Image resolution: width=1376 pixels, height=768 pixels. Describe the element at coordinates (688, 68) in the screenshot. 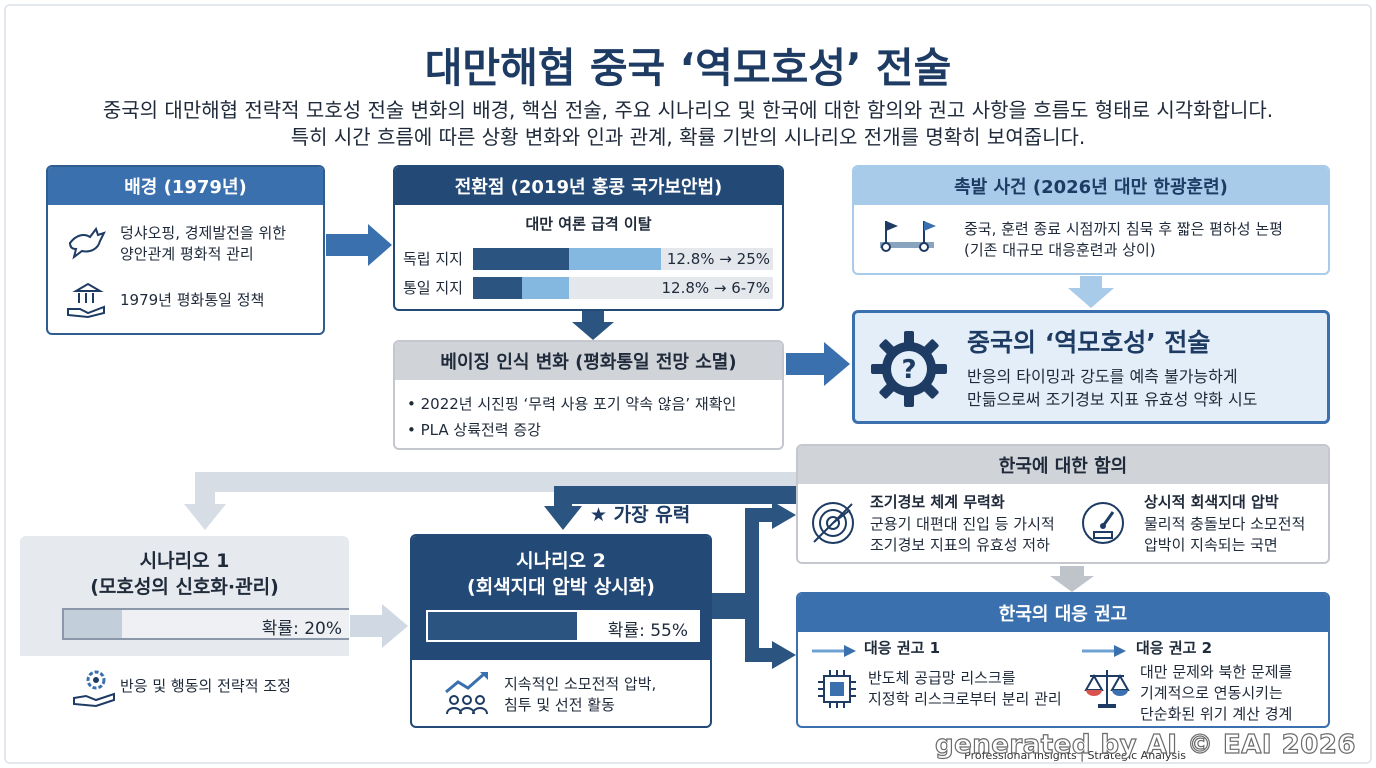

I see `page-title: 대만해협 중국 ‘역모호성’ 전술` at that location.